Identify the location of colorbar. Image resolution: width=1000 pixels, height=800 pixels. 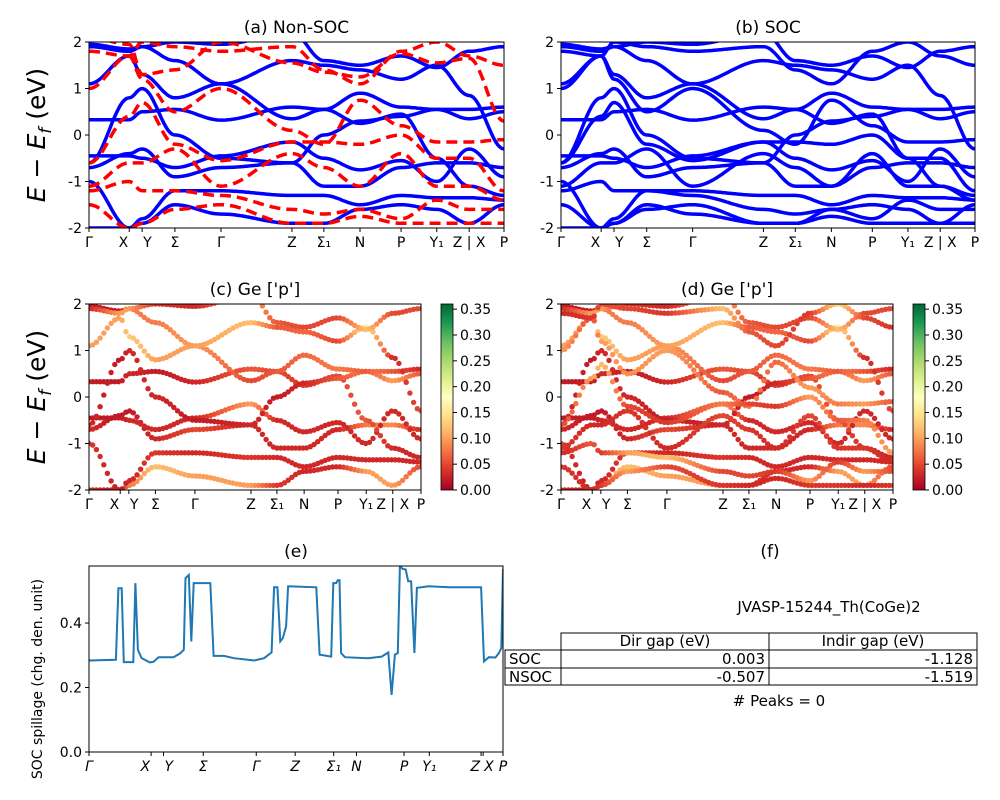
(447, 397).